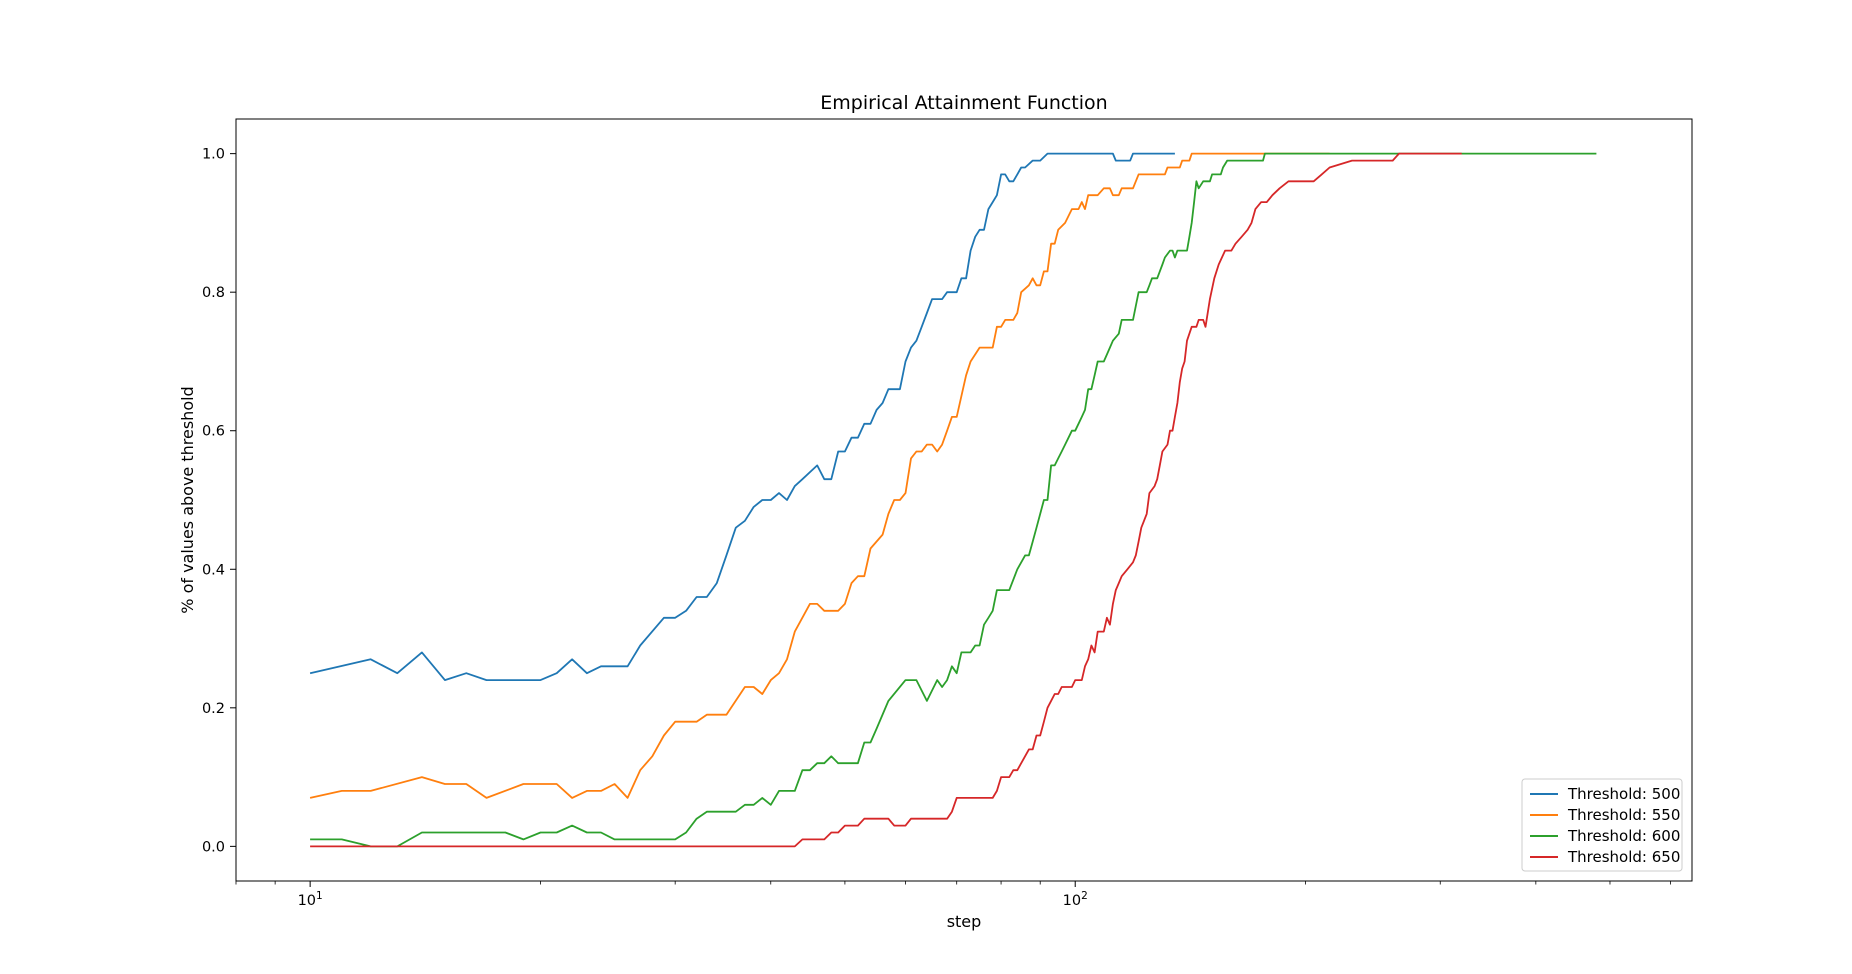  Describe the element at coordinates (963, 103) in the screenshot. I see `chart-title: Empirical Attainment Function` at that location.